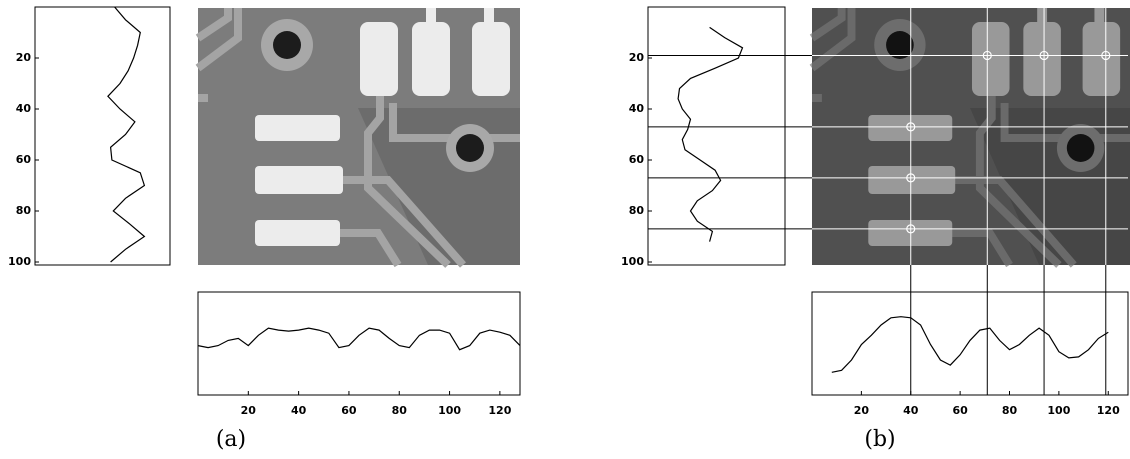 Image resolution: width=1130 pixels, height=459 pixels. Describe the element at coordinates (879, 439) in the screenshot. I see `caption: (b)` at that location.